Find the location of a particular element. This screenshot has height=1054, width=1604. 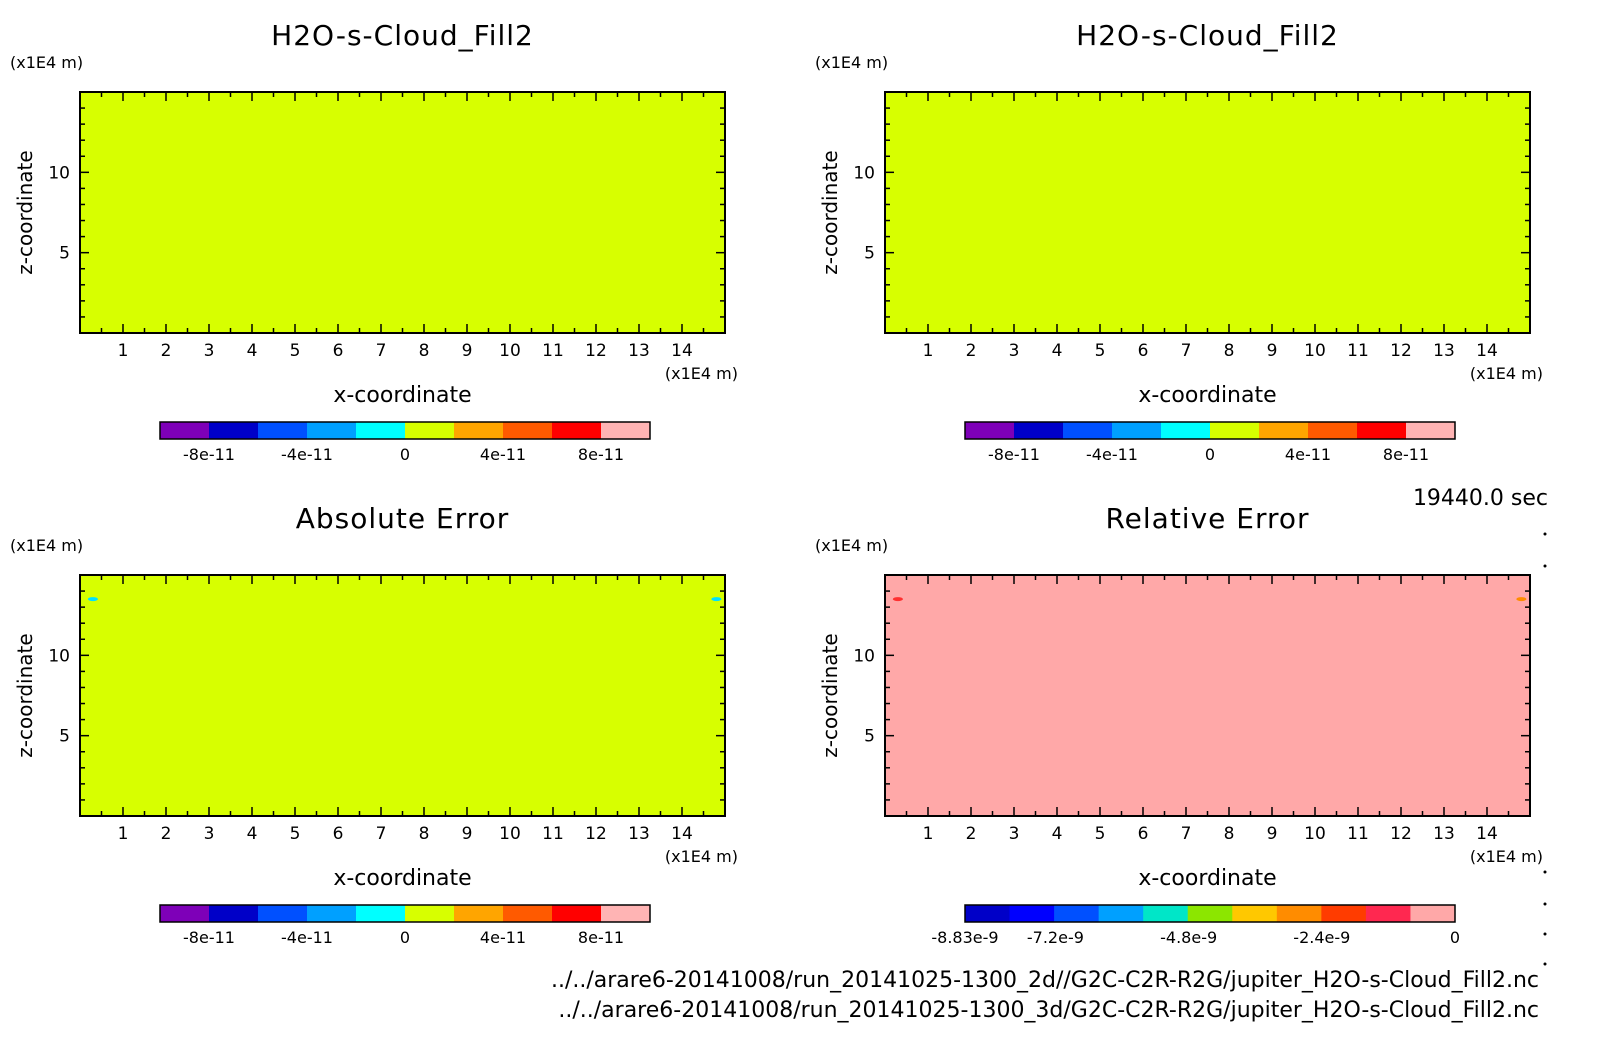

colorbar-tick-label: 0 is located at coordinates (405, 454).